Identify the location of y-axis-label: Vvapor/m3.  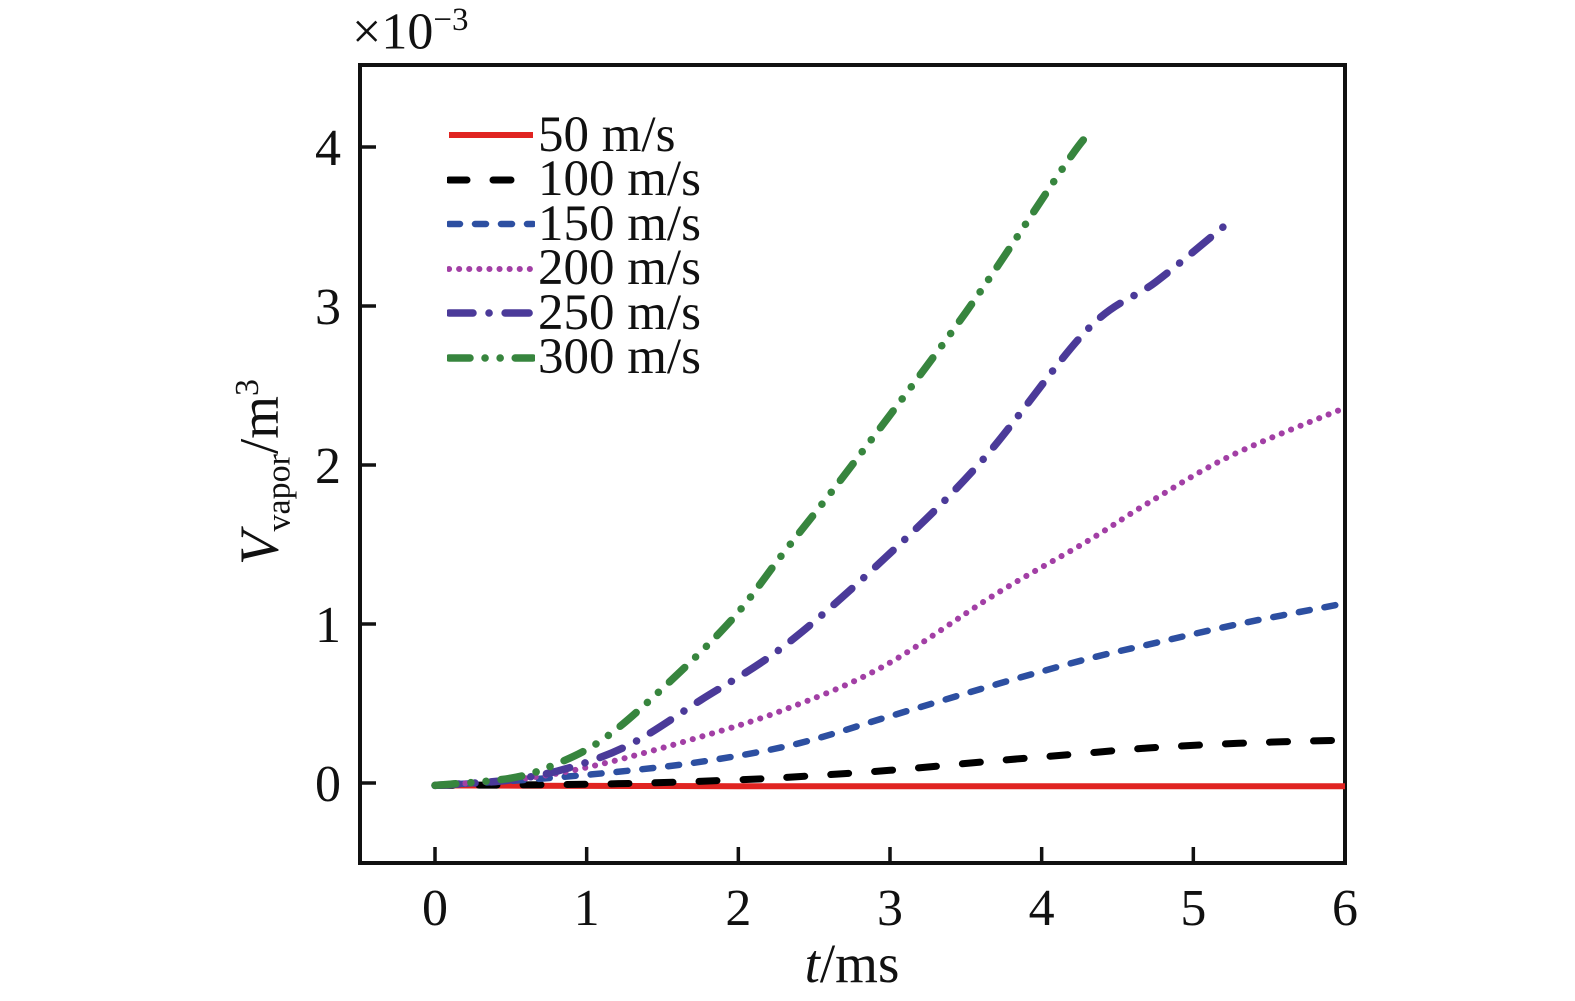
(263, 472).